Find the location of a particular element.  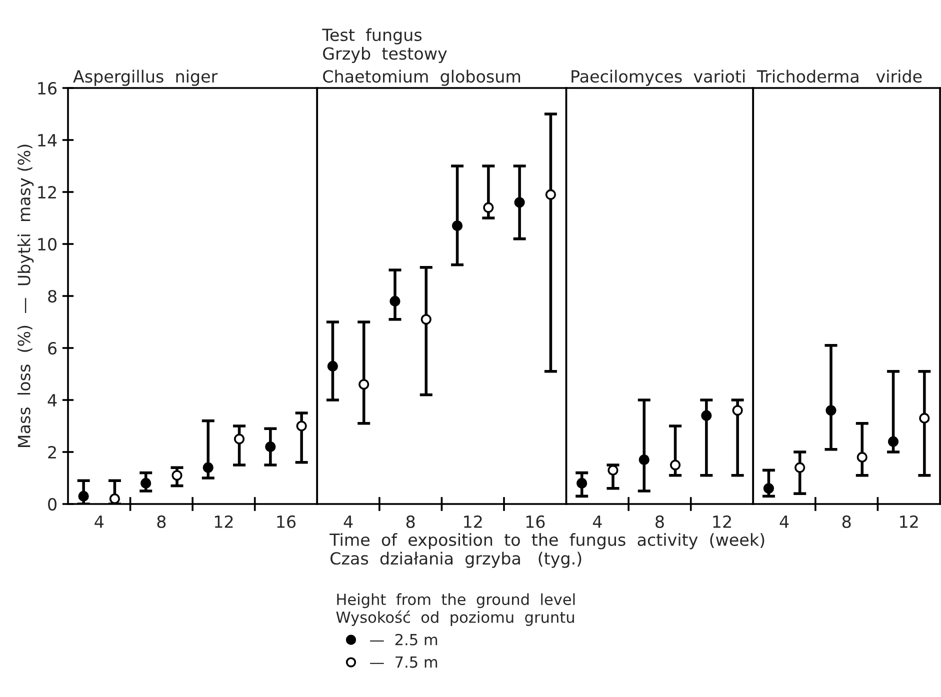

legend-label: — 2.5 m is located at coordinates (404, 640).